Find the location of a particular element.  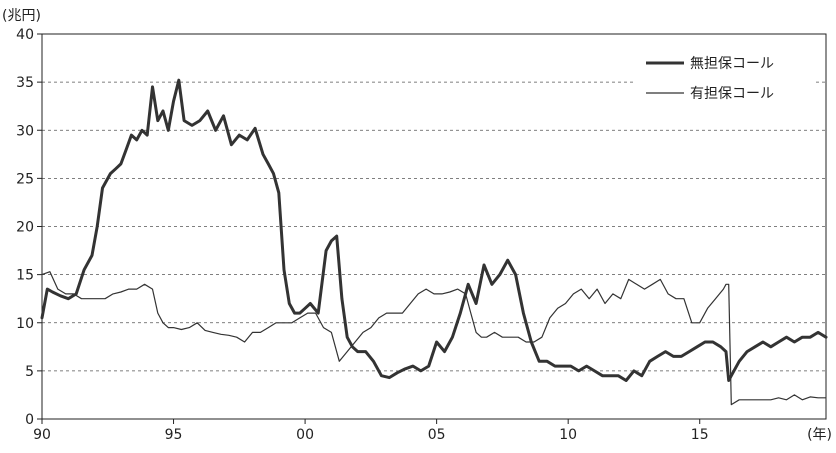

x-tick-label: 00 is located at coordinates (305, 435).